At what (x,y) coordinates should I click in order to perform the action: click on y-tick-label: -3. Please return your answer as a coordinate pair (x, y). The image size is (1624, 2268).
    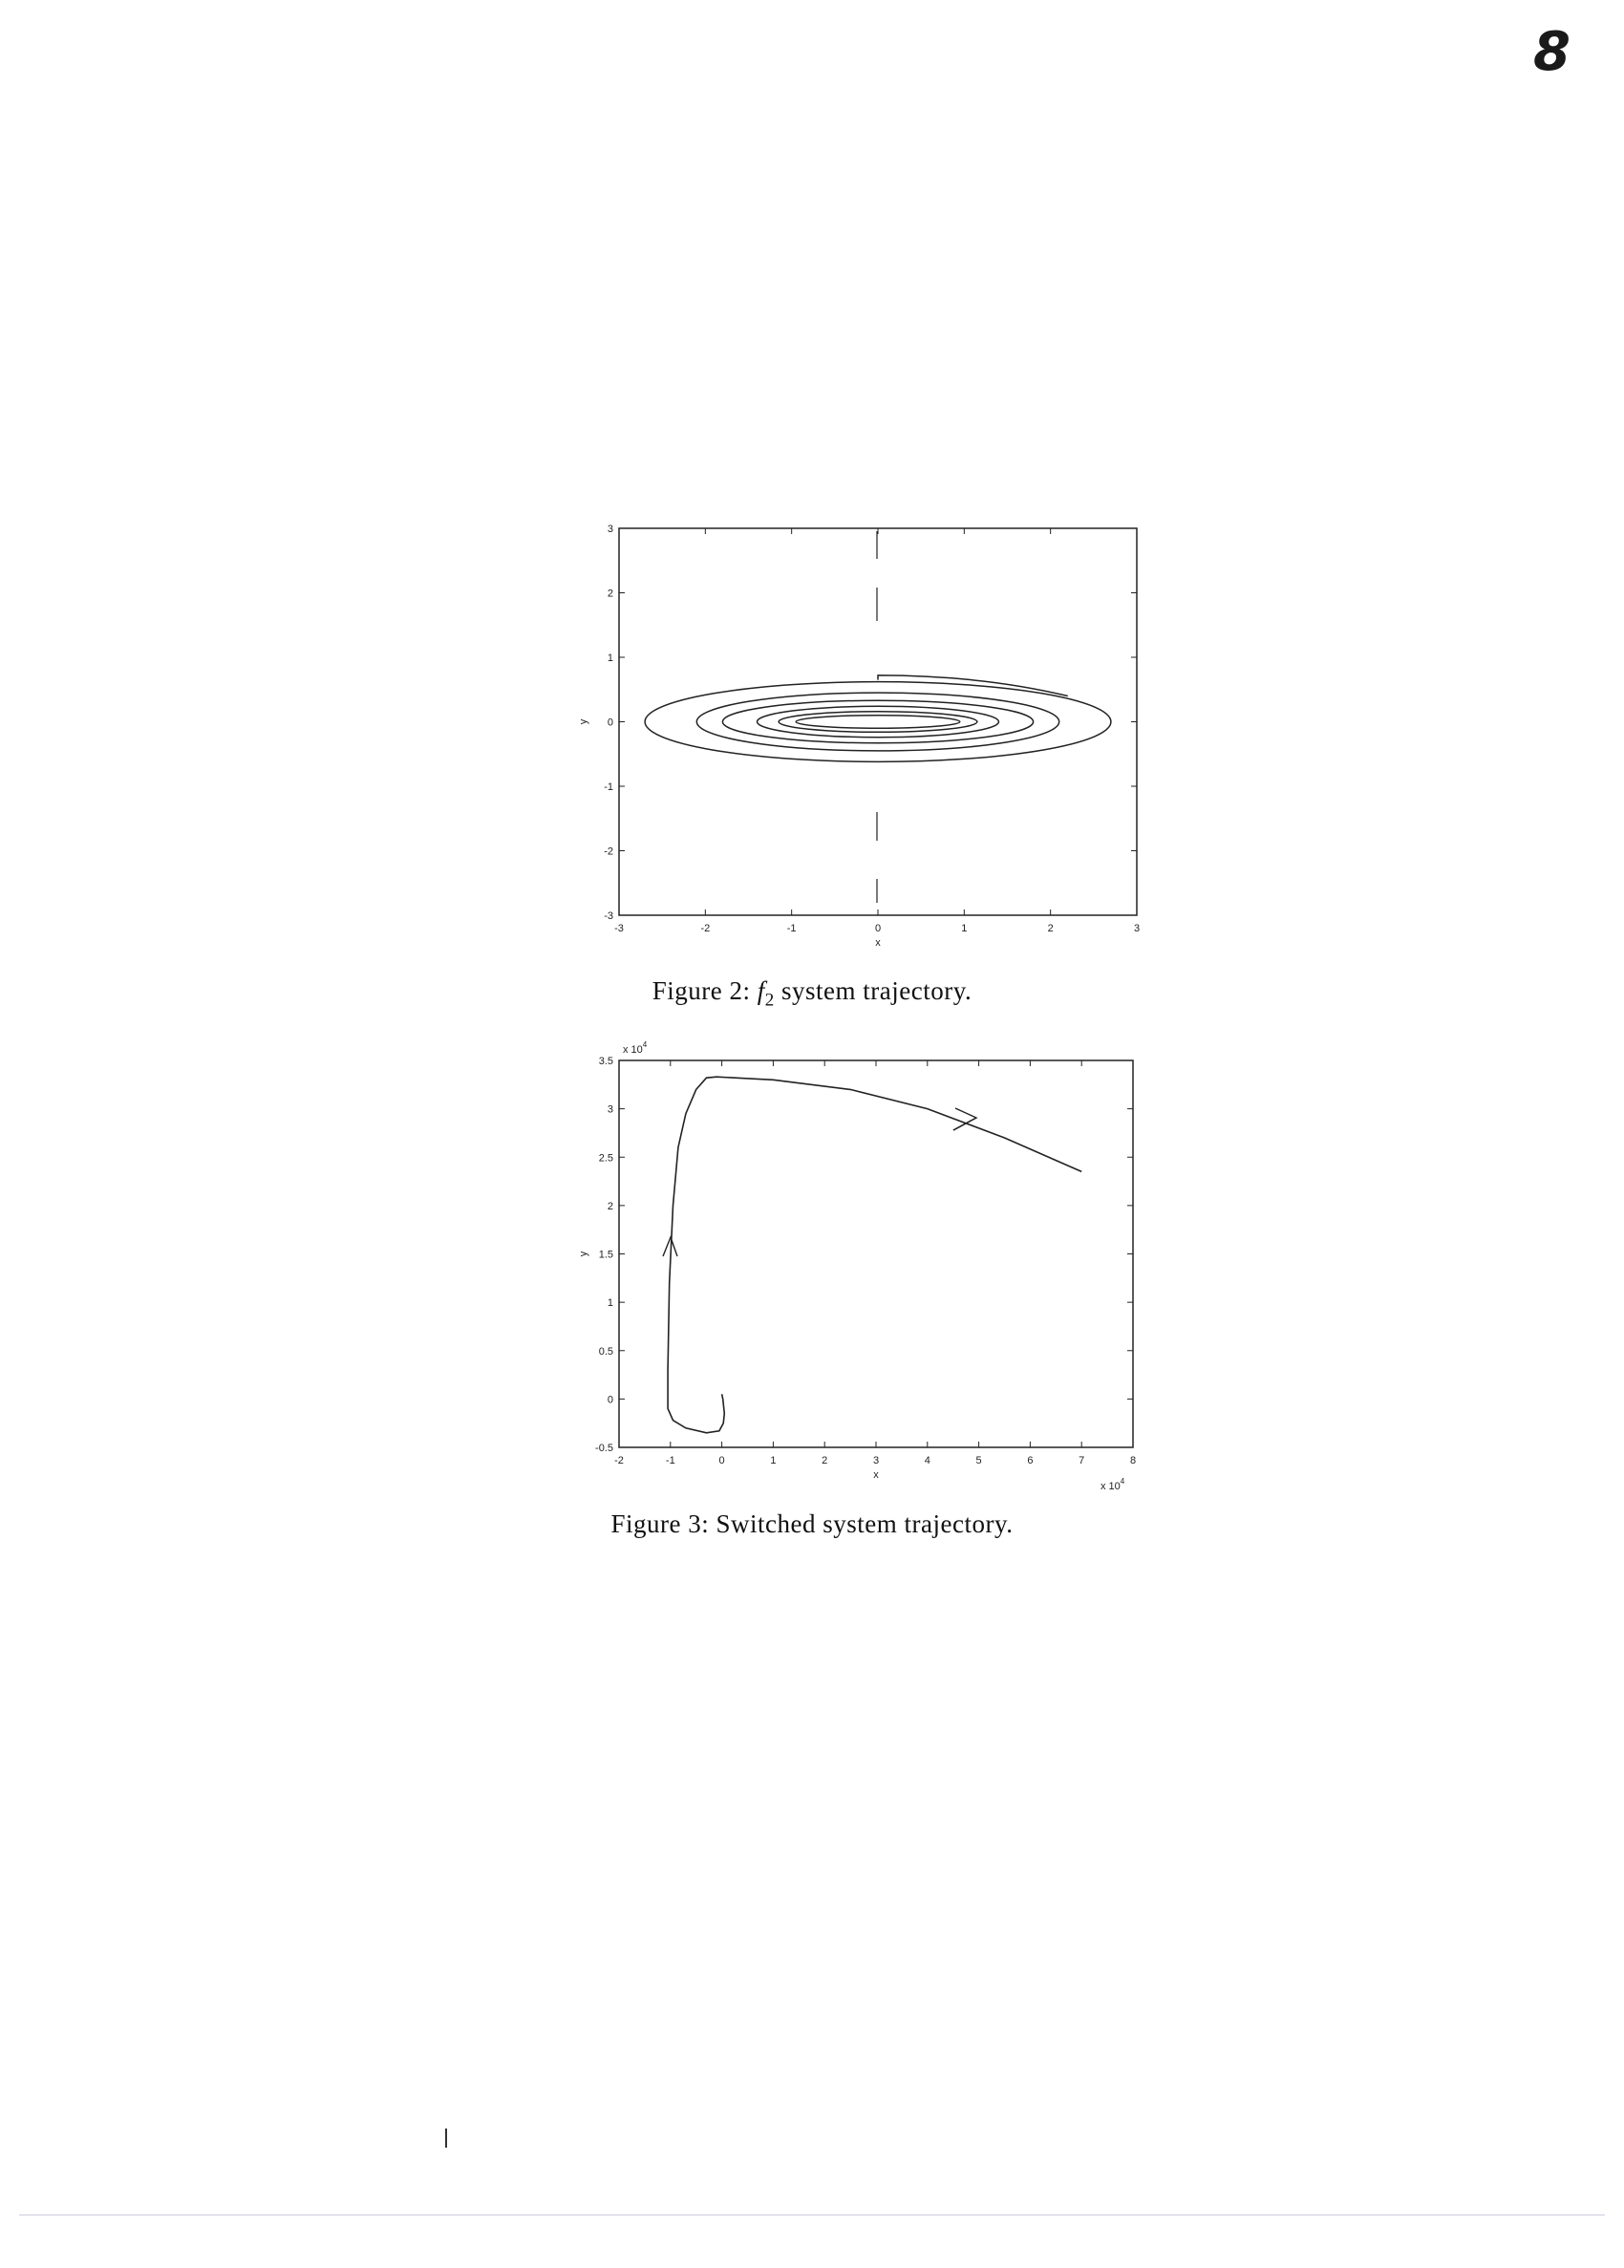
    Looking at the image, I should click on (608, 916).